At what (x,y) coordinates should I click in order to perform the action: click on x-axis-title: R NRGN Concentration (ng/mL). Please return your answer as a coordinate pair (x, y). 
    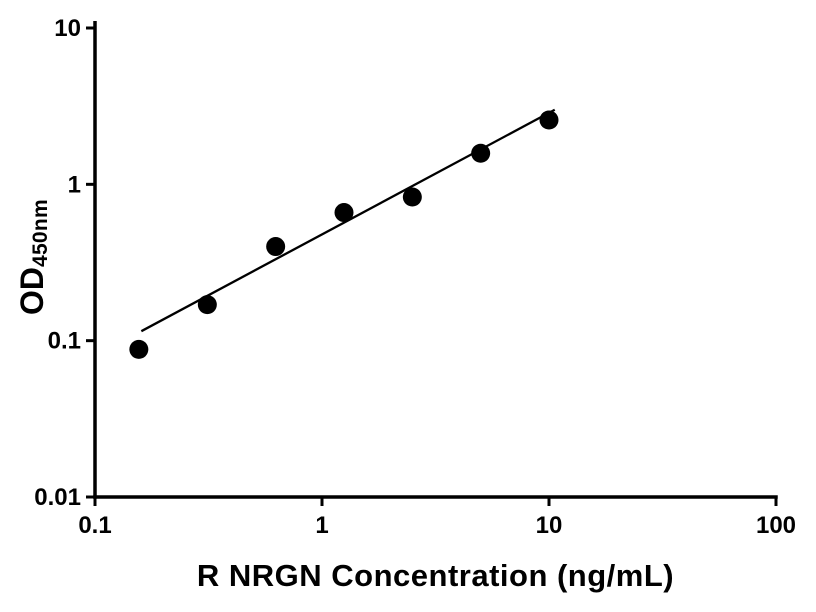
    Looking at the image, I should click on (435, 575).